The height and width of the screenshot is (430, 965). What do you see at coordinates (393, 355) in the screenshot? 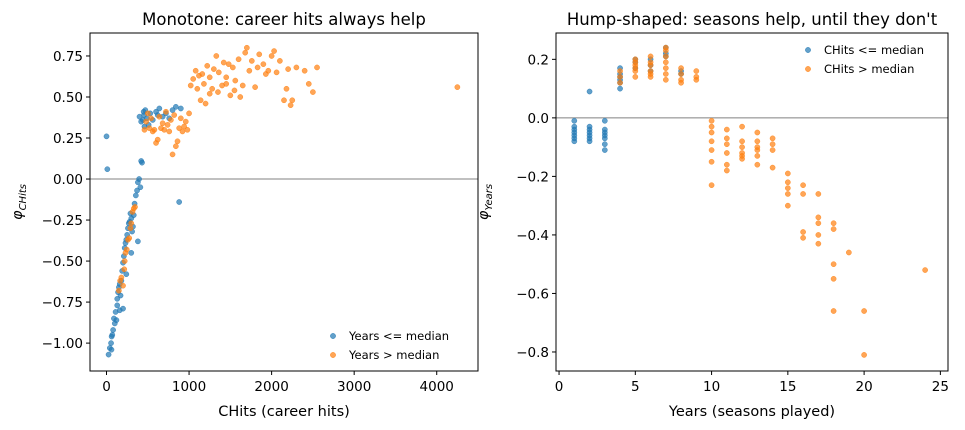
I see `legend-label: Years > median` at bounding box center [393, 355].